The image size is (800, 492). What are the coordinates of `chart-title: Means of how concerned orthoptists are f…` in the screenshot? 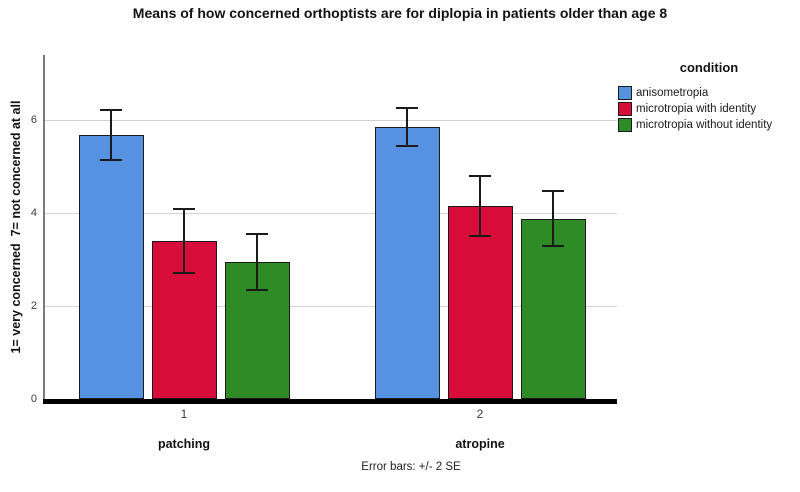 It's located at (400, 13).